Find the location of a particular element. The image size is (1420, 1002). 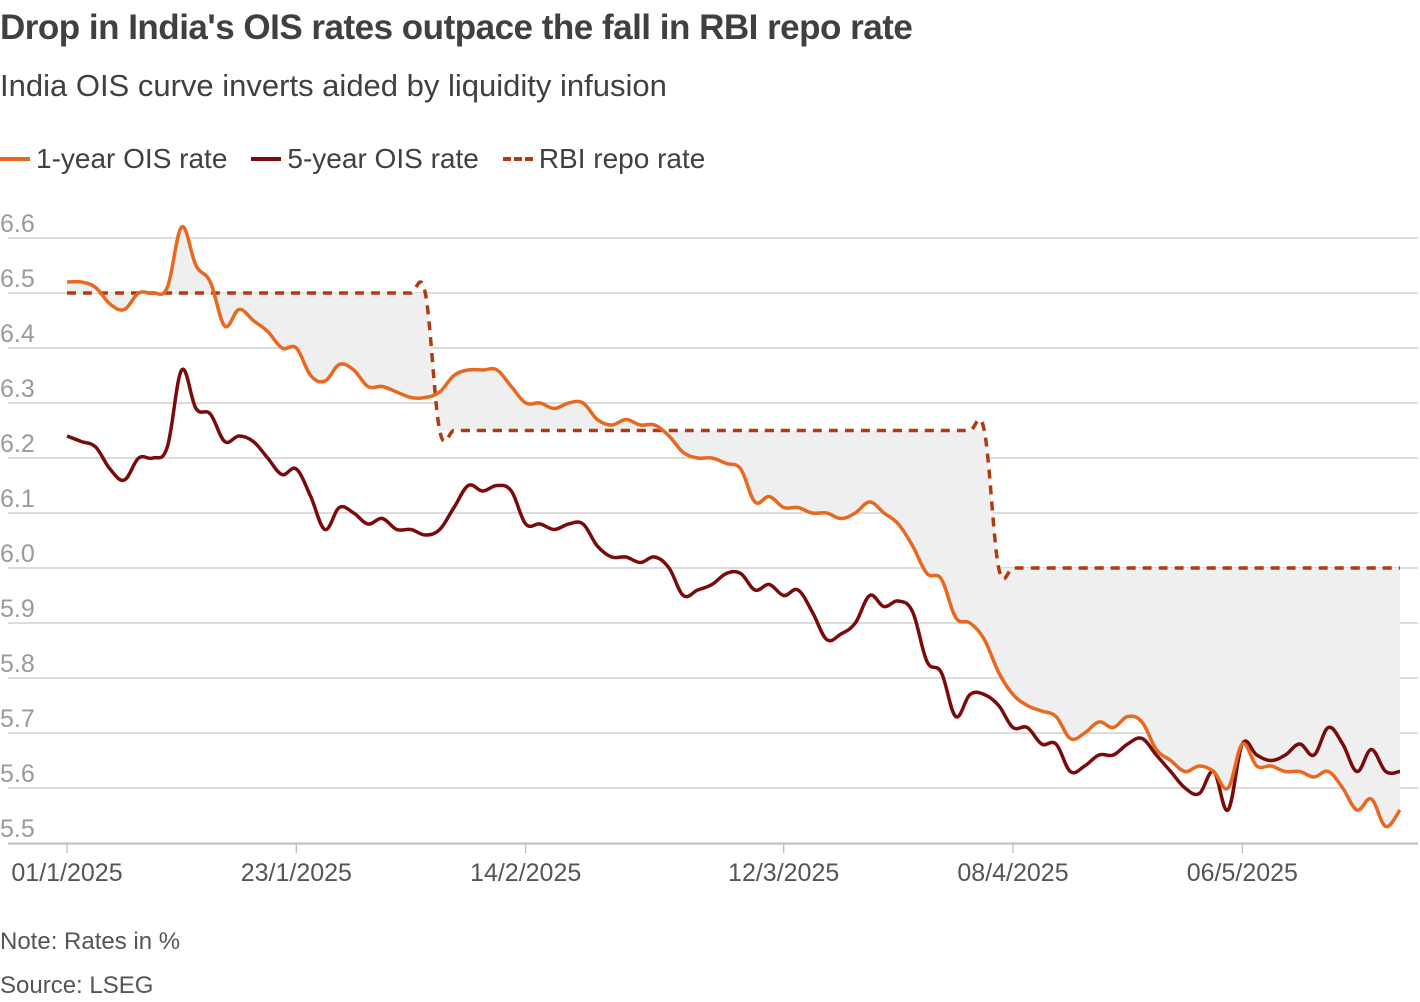

legend-swatch-5y-ois is located at coordinates (266, 159).